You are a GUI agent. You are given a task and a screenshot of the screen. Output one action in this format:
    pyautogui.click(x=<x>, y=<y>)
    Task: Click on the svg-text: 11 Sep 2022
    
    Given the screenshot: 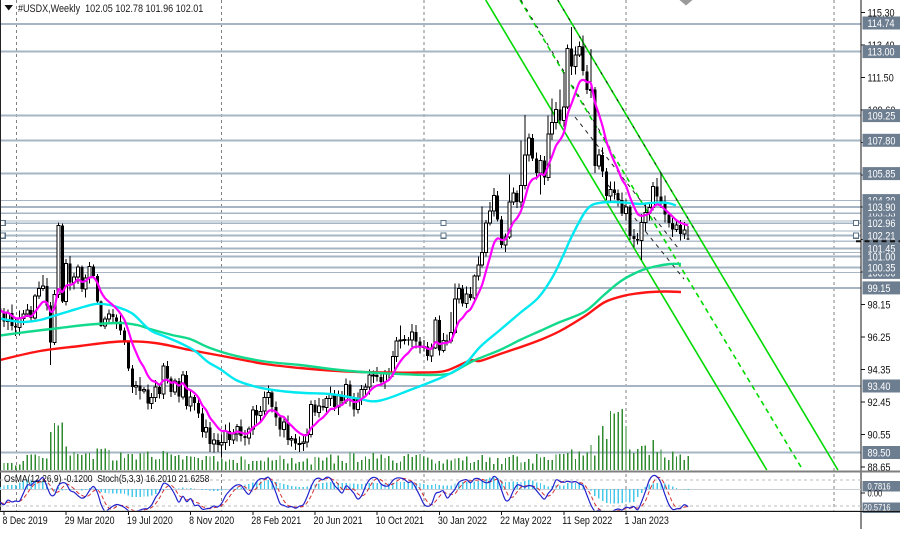 What is the action you would take?
    pyautogui.click(x=587, y=521)
    